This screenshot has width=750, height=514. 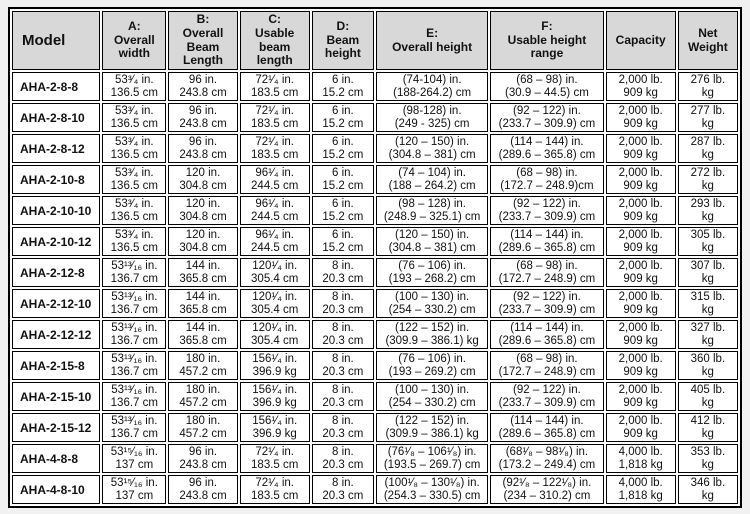 I want to click on value-line: 15.2 cm, so click(x=343, y=247).